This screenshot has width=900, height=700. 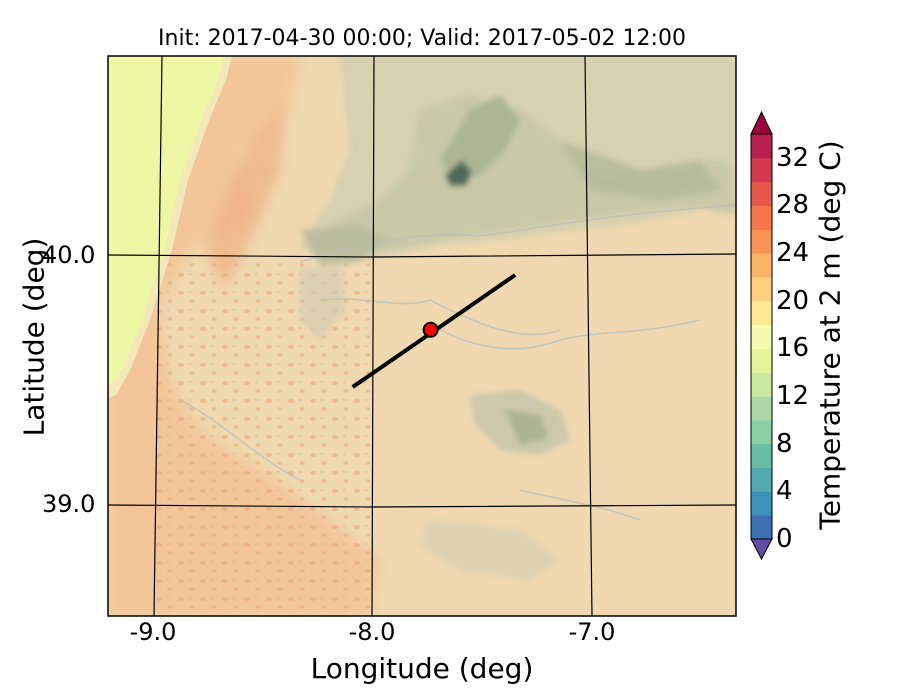 What do you see at coordinates (793, 396) in the screenshot?
I see `colorbar-tick: 12` at bounding box center [793, 396].